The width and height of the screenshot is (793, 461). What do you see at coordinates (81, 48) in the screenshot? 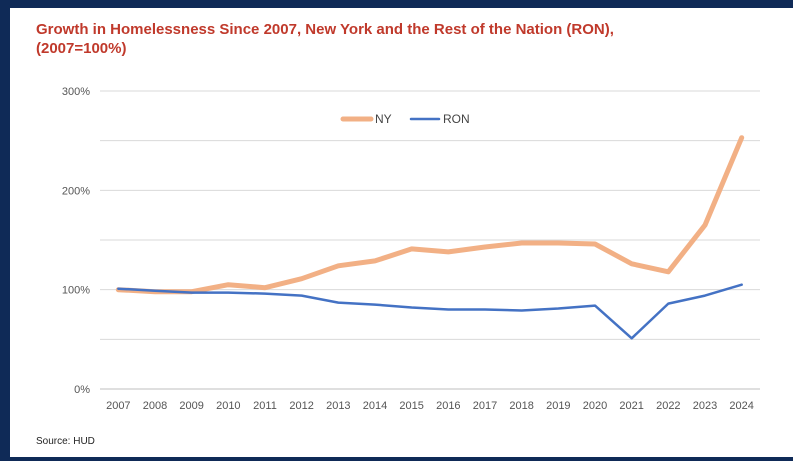
I see `chart-subtitle-line: (2007=100%)` at bounding box center [81, 48].